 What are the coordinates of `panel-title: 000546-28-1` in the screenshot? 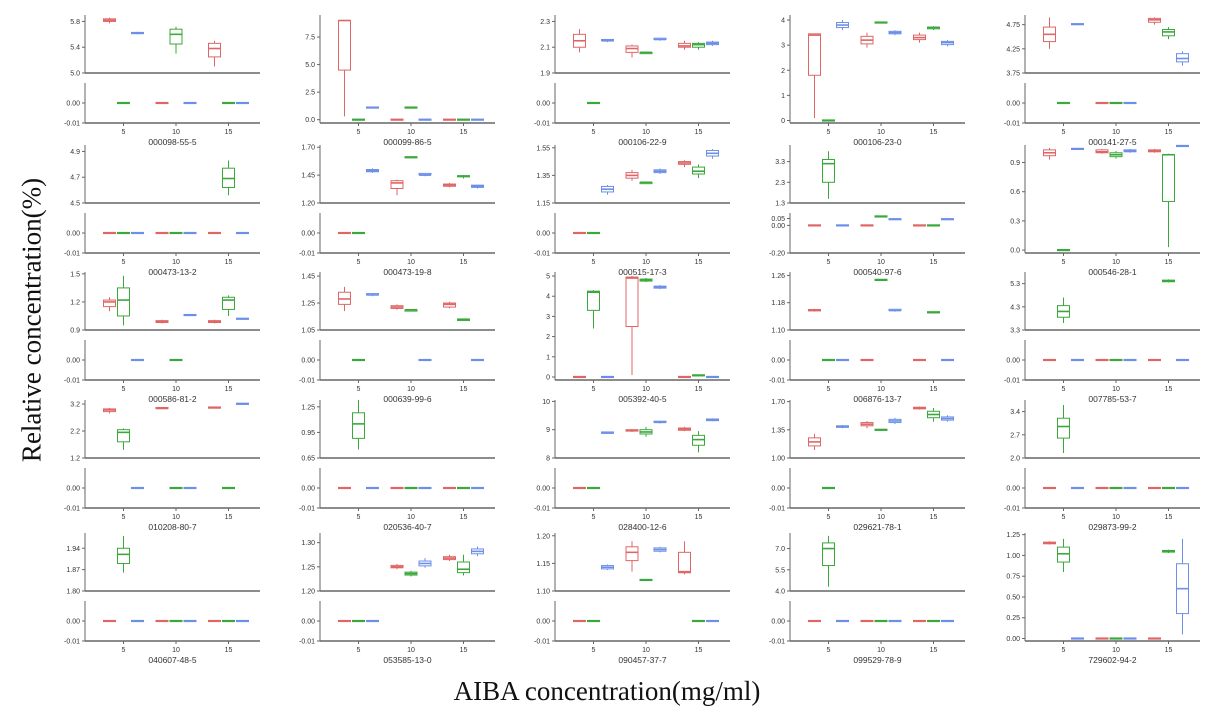 It's located at (1112, 272).